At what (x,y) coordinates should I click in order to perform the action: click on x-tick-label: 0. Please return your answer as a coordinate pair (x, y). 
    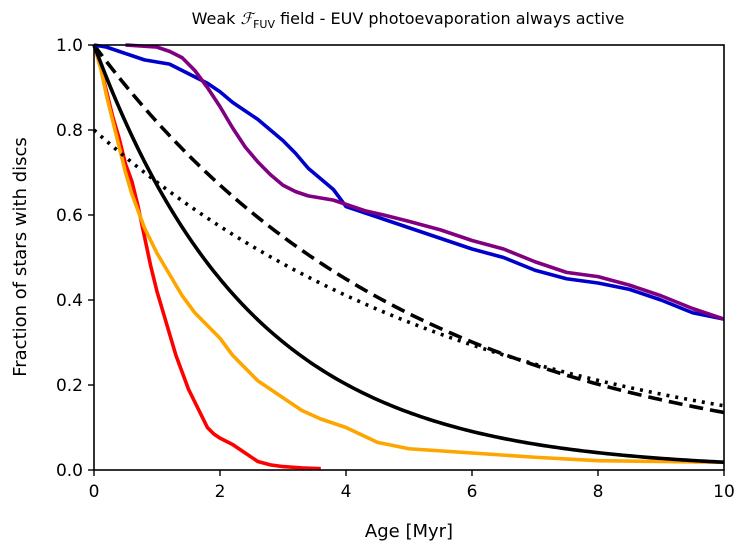
    Looking at the image, I should click on (94, 492).